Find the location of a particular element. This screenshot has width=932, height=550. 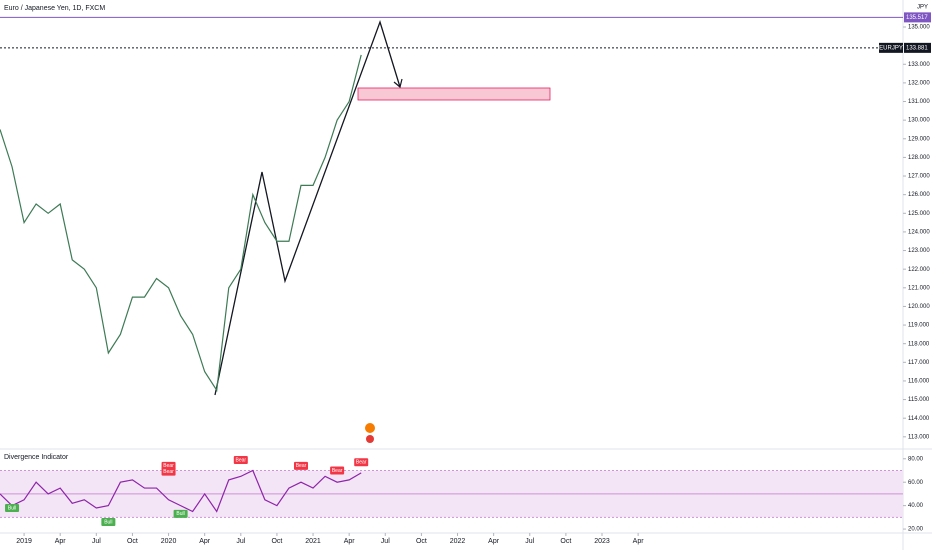

y-tick-label: 124.000 is located at coordinates (919, 232).